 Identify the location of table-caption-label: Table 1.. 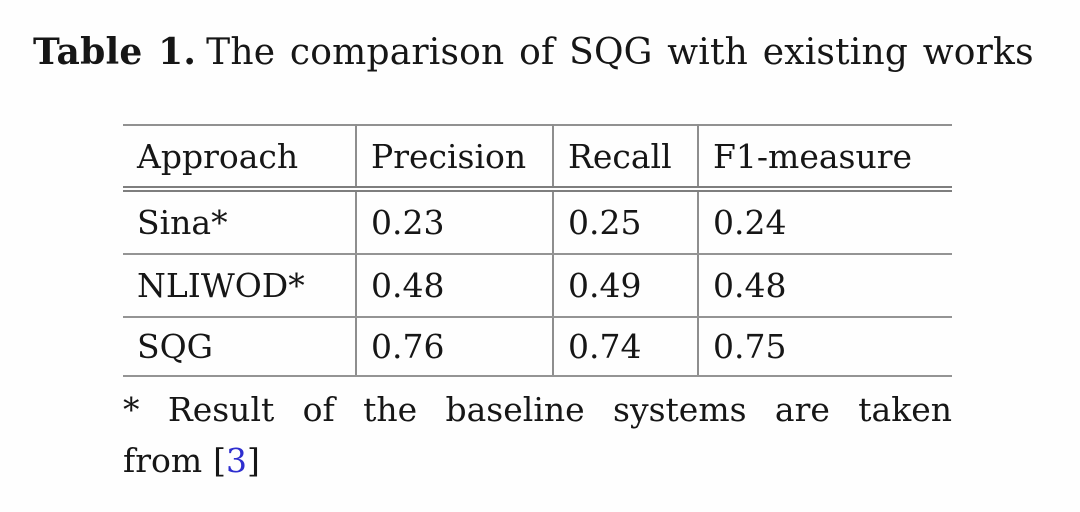
(115, 52).